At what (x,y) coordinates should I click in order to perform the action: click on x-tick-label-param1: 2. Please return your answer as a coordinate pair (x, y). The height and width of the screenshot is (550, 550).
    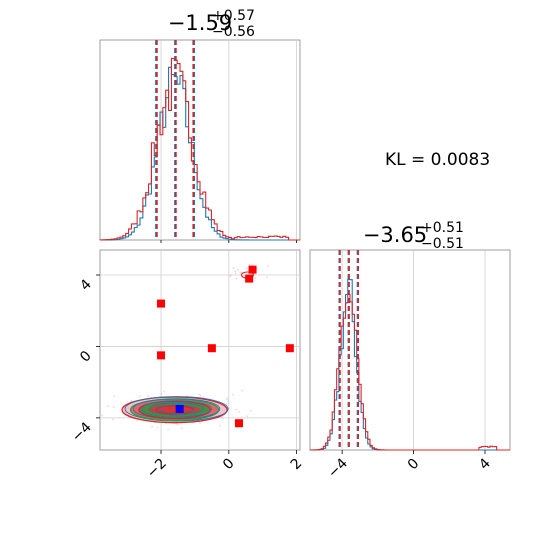
    Looking at the image, I should click on (297, 465).